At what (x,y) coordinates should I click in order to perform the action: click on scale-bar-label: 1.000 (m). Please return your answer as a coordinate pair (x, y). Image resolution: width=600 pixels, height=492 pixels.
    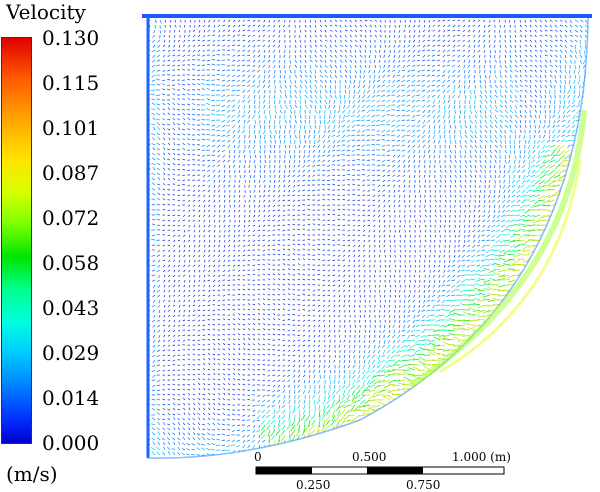
    Looking at the image, I should click on (481, 457).